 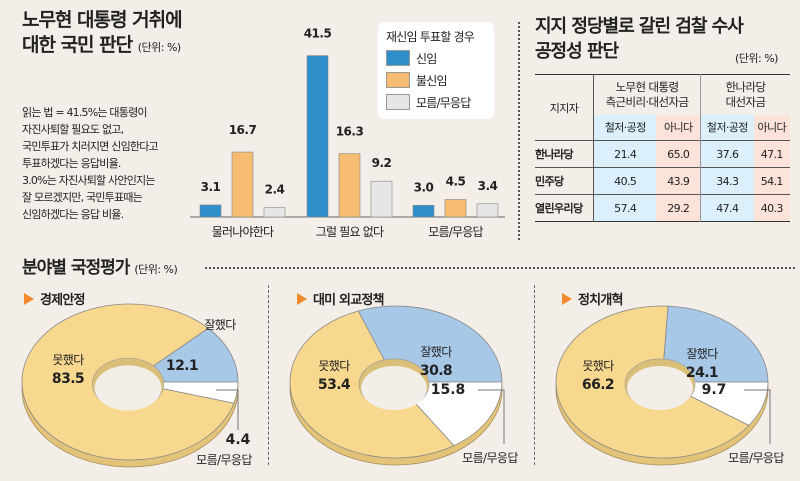 I want to click on pie-title-politics: 정치개혁, so click(x=592, y=298).